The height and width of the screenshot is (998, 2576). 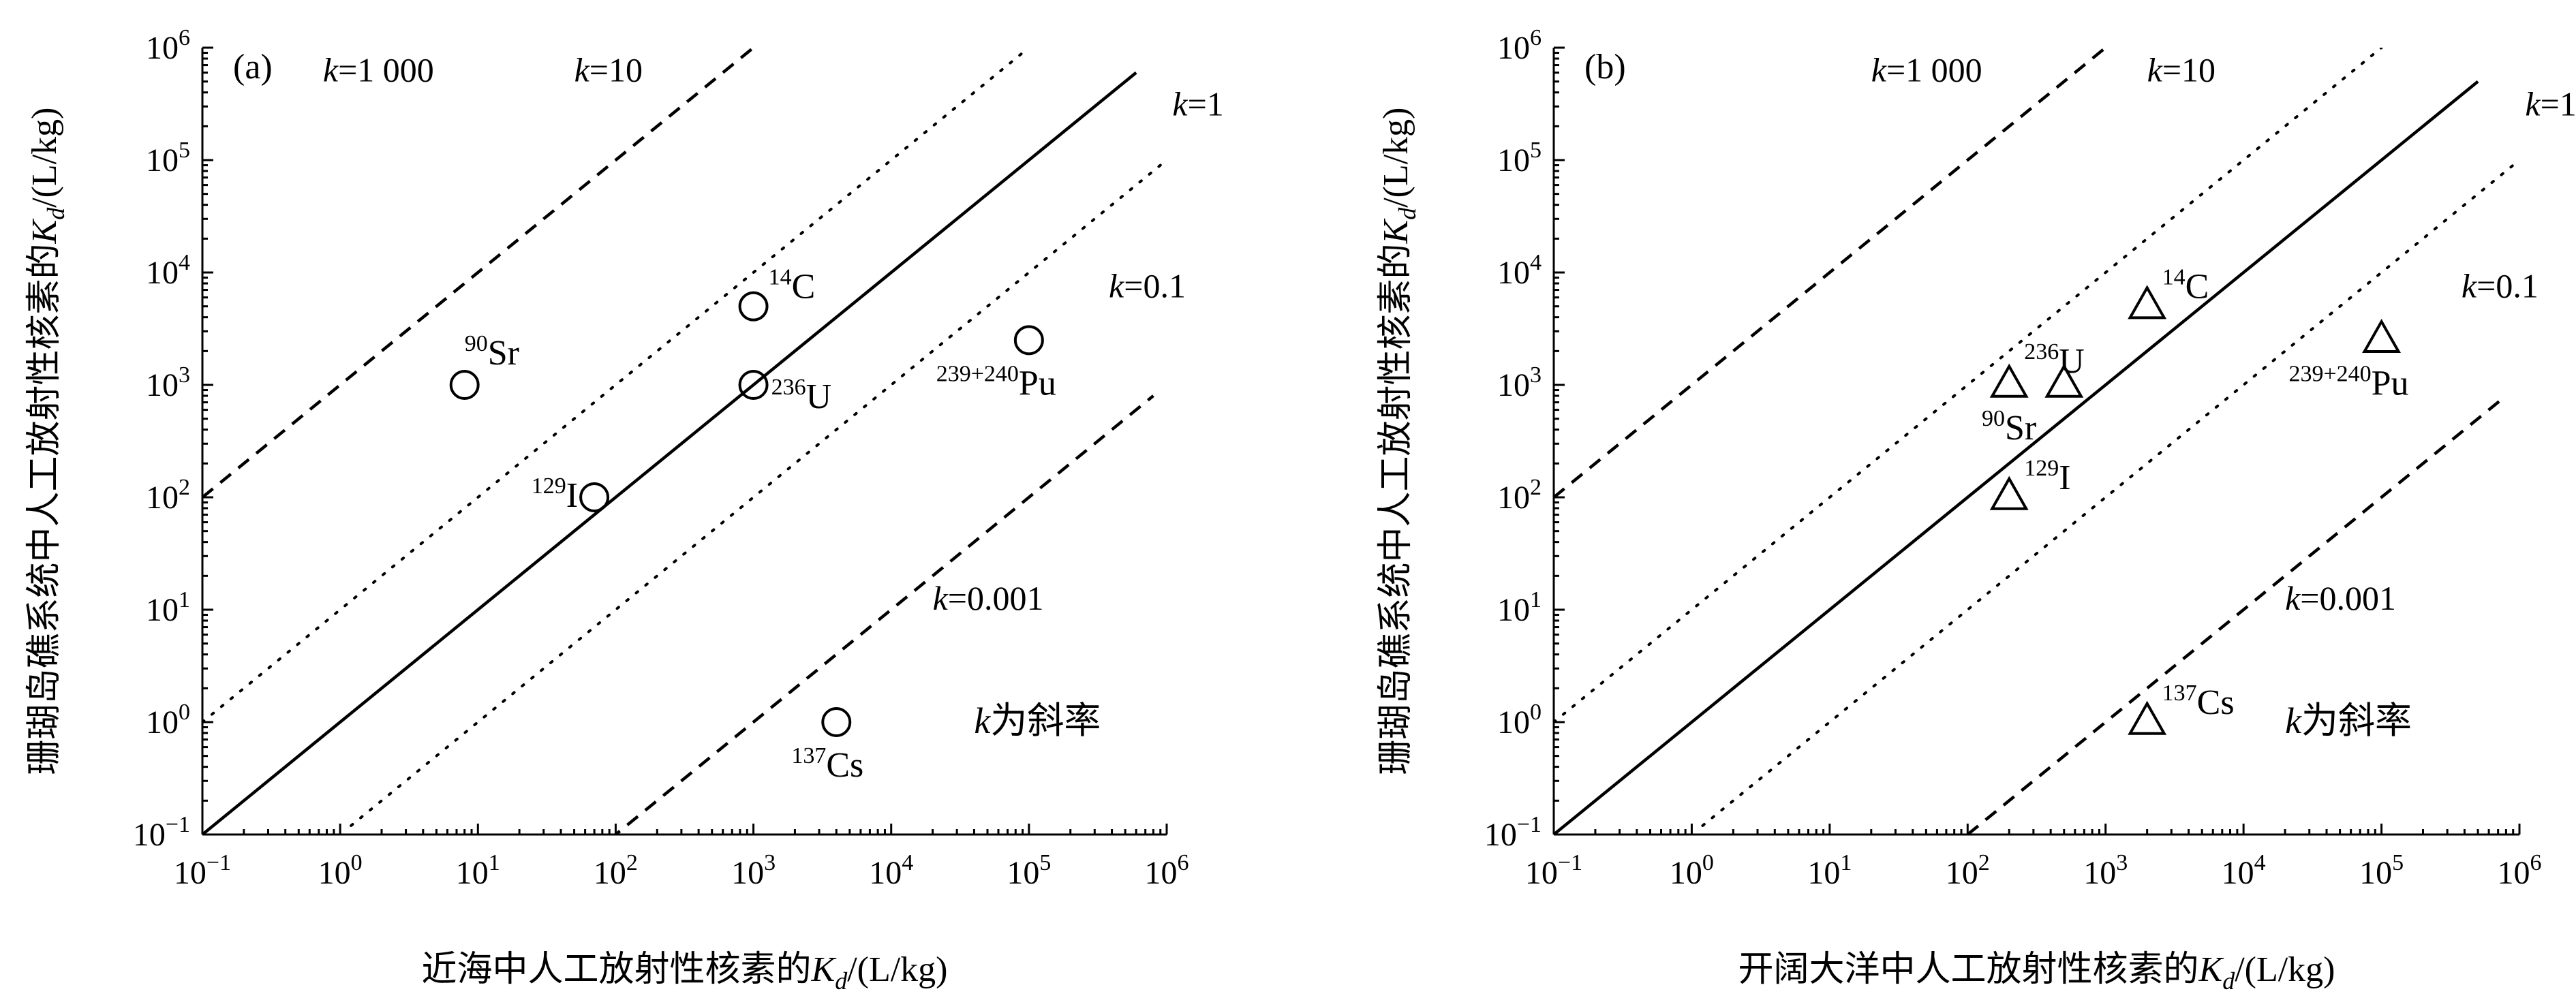 I want to click on x-axis-title: 近海中人工放射性核素的Kd/(L/kg), so click(x=685, y=972).